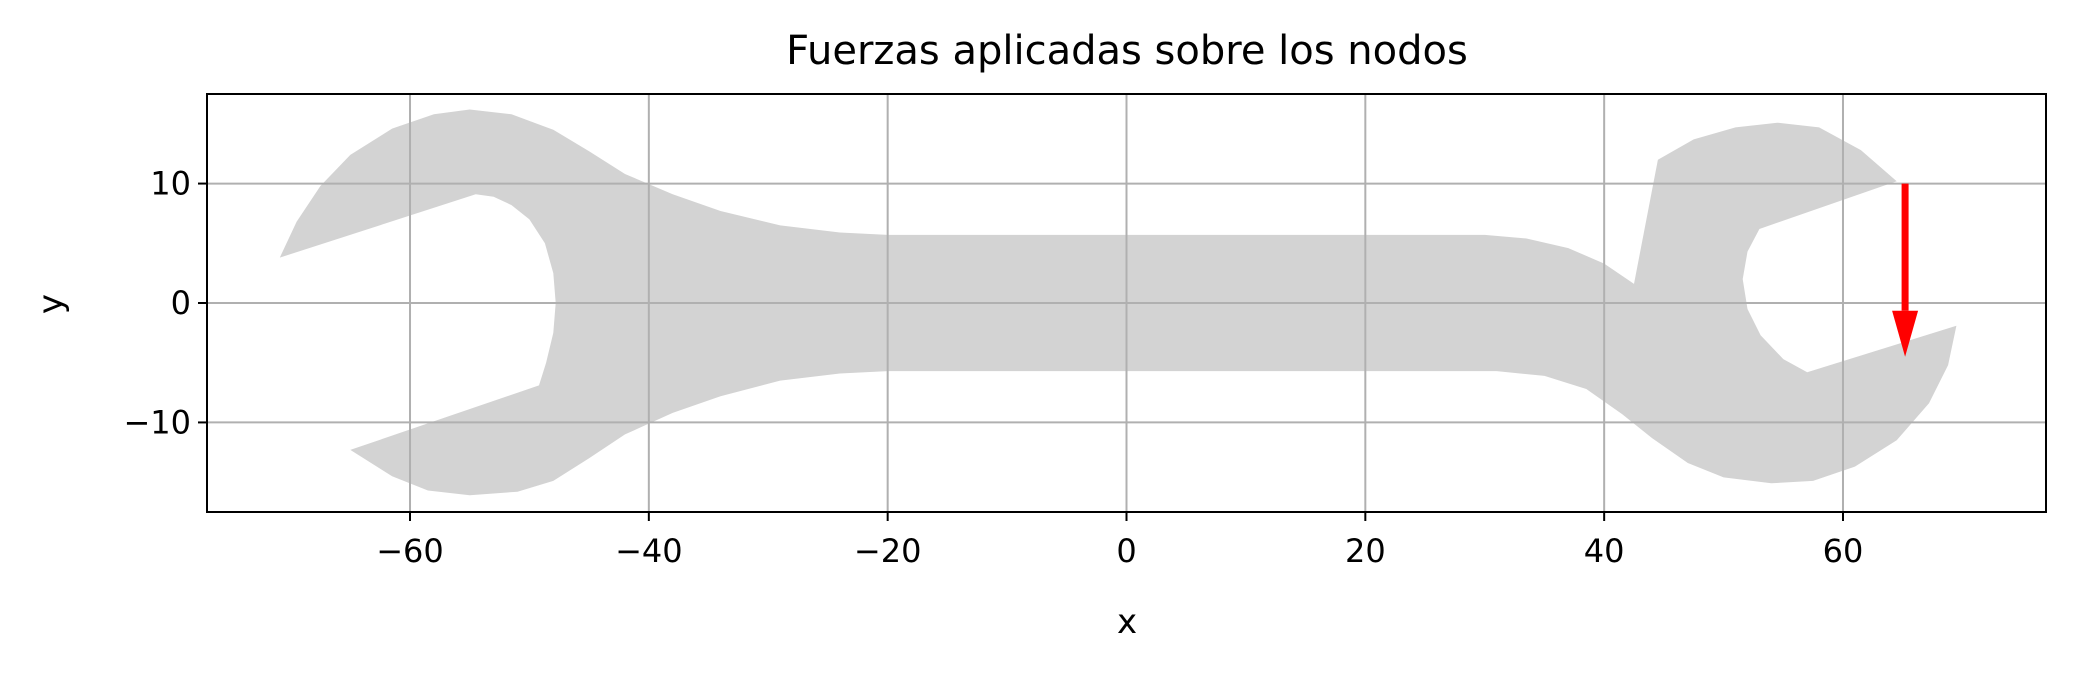 Image resolution: width=2073 pixels, height=673 pixels. Describe the element at coordinates (1843, 551) in the screenshot. I see `x-tick-label: 60` at that location.